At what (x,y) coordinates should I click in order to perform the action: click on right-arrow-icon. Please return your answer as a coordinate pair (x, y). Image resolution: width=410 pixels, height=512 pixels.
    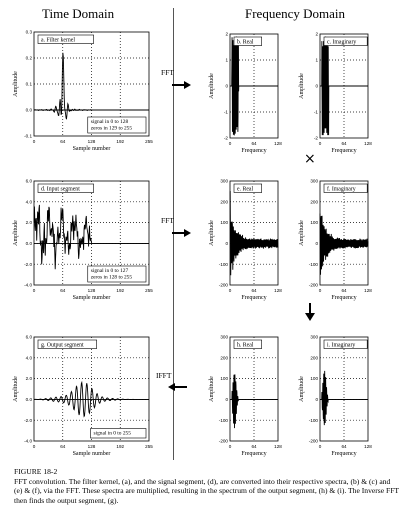
    Looking at the image, I should click on (181, 233).